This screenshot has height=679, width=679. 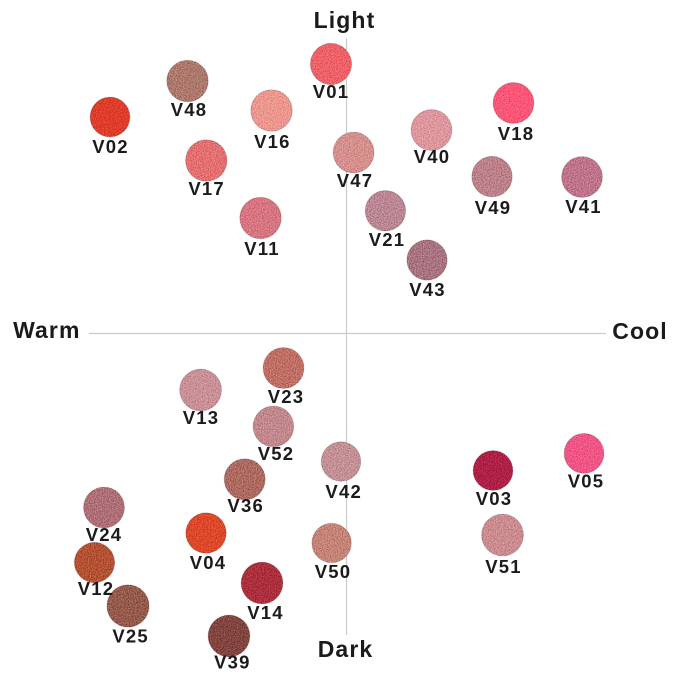 What do you see at coordinates (201, 417) in the screenshot?
I see `svg-text: V13` at bounding box center [201, 417].